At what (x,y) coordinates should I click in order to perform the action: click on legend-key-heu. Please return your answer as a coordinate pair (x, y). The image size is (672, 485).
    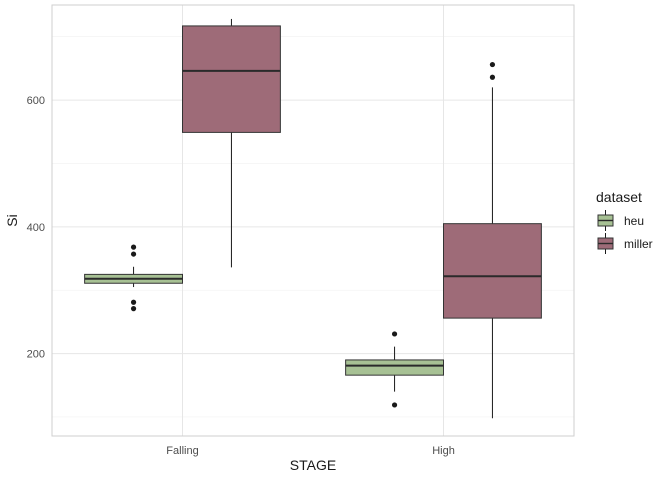
    Looking at the image, I should click on (605, 220).